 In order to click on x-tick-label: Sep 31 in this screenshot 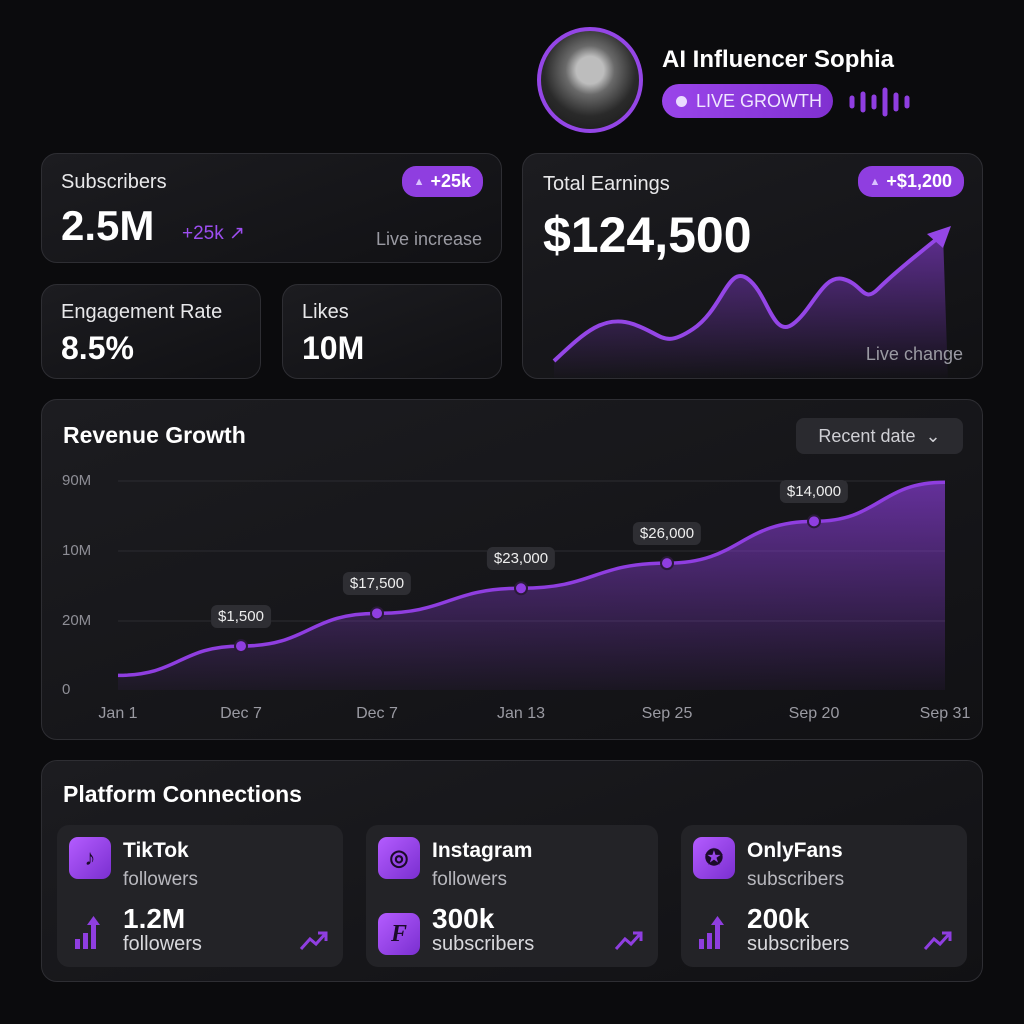, I will do `click(945, 713)`.